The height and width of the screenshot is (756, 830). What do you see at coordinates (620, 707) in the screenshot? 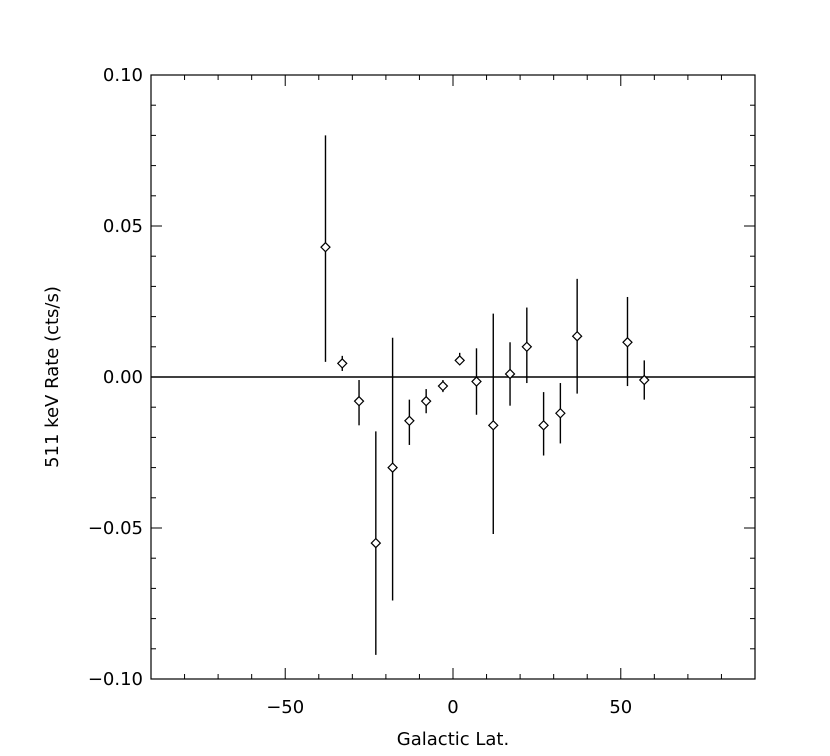
I see `x-tick-label: 50` at bounding box center [620, 707].